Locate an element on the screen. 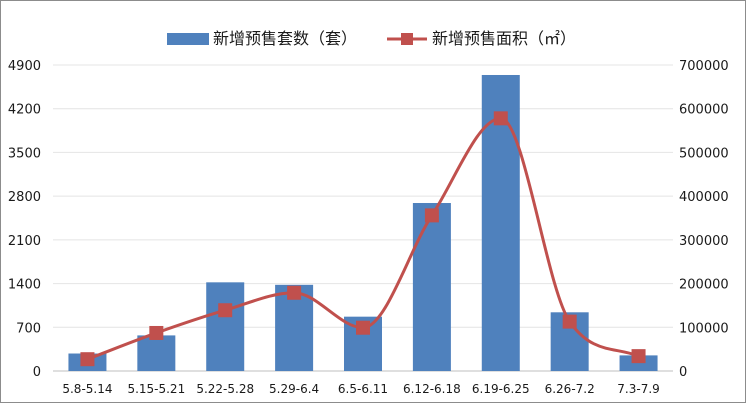  left-tick-label: 1400 is located at coordinates (24, 285).